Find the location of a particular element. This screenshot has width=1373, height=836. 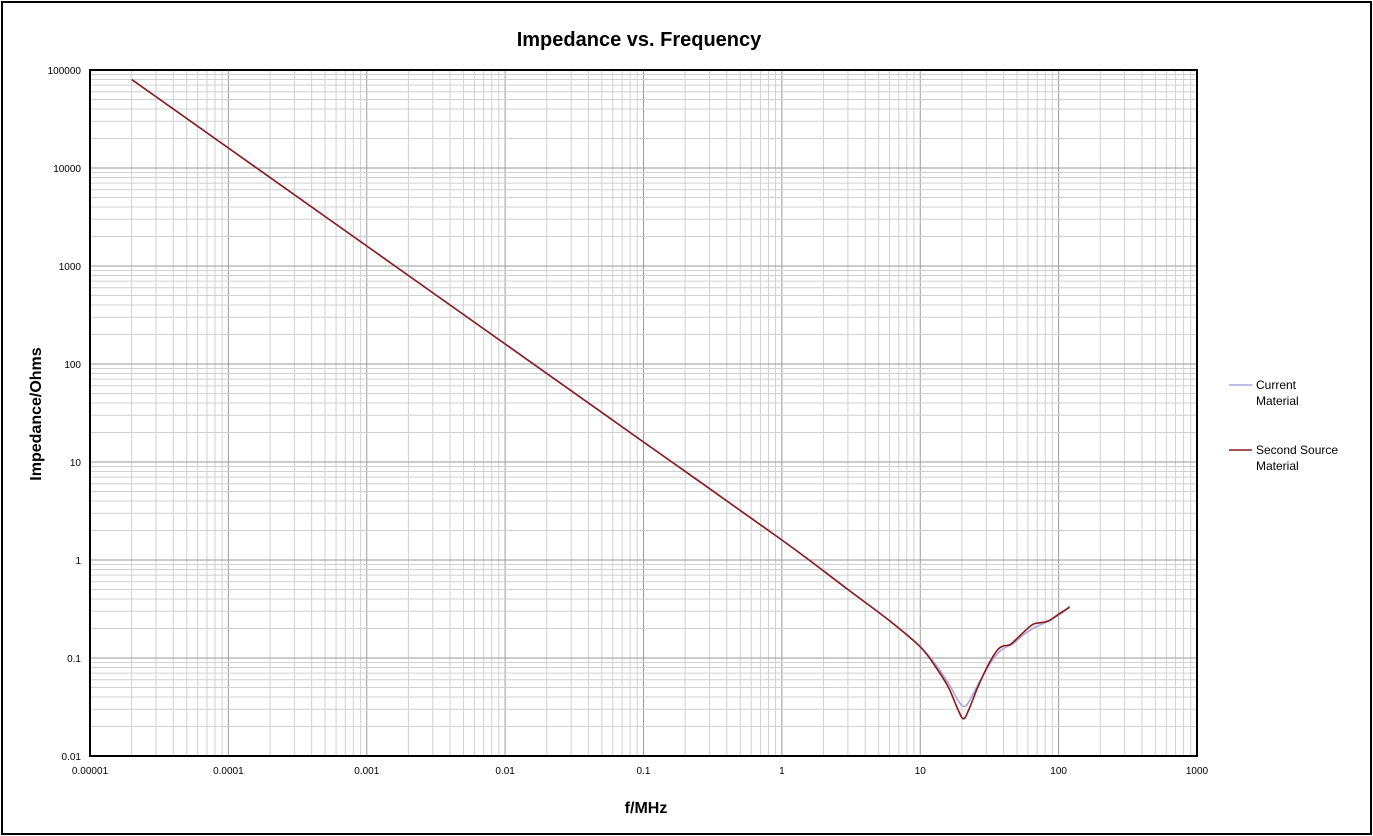

x-tick-label: 0.01 is located at coordinates (505, 771).